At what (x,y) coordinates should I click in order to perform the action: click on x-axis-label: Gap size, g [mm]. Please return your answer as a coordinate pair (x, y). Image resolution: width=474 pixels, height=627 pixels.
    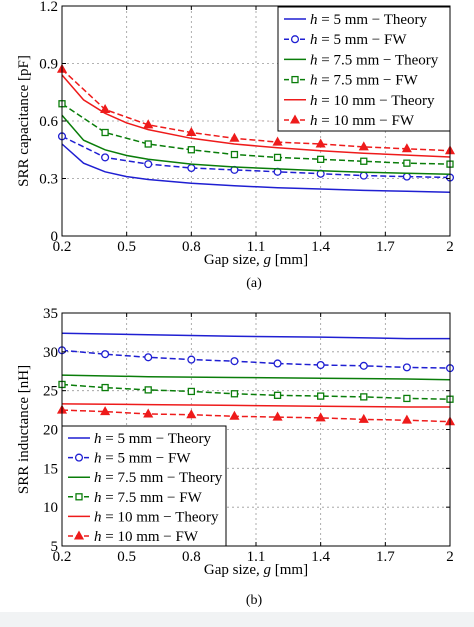
    Looking at the image, I should click on (256, 260).